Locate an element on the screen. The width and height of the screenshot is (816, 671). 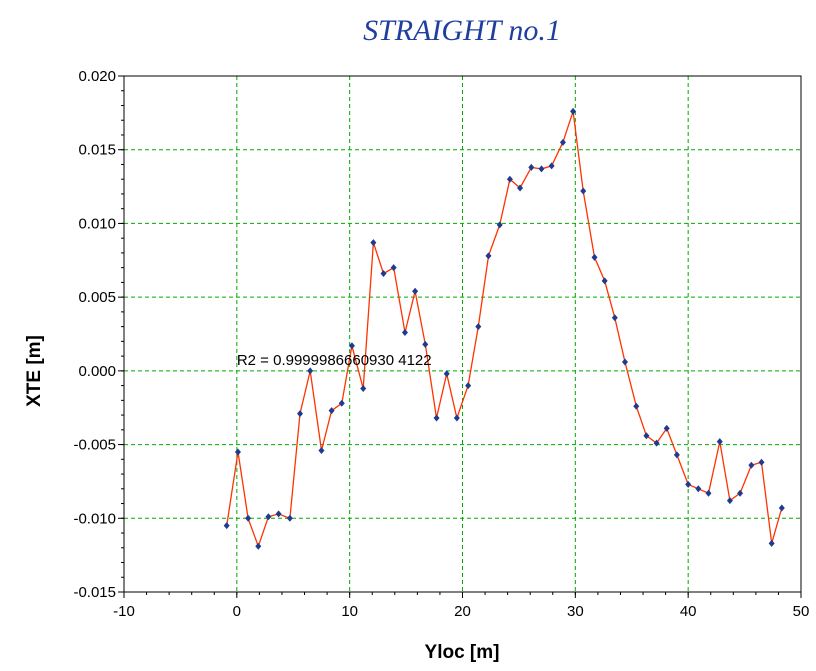
chart-title: STRAIGHT no.1 is located at coordinates (462, 30).